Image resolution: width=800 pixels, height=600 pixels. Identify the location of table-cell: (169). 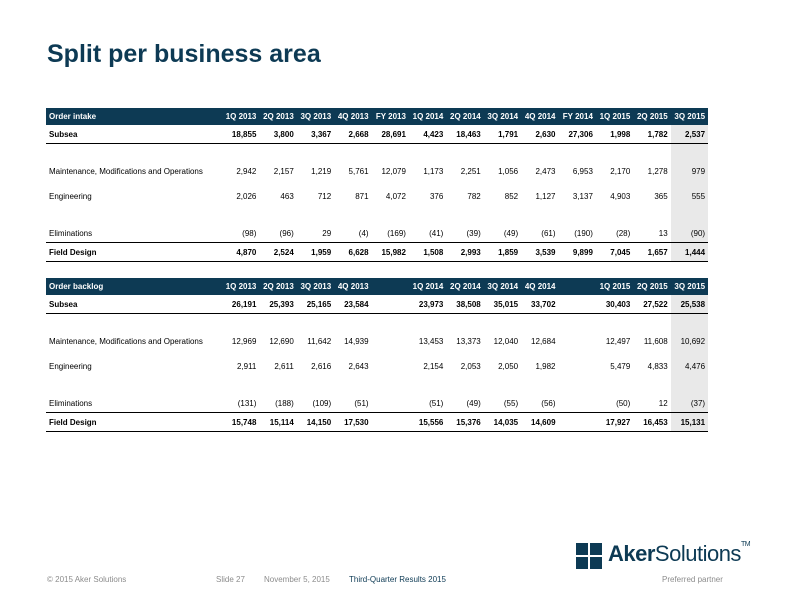
(390, 233).